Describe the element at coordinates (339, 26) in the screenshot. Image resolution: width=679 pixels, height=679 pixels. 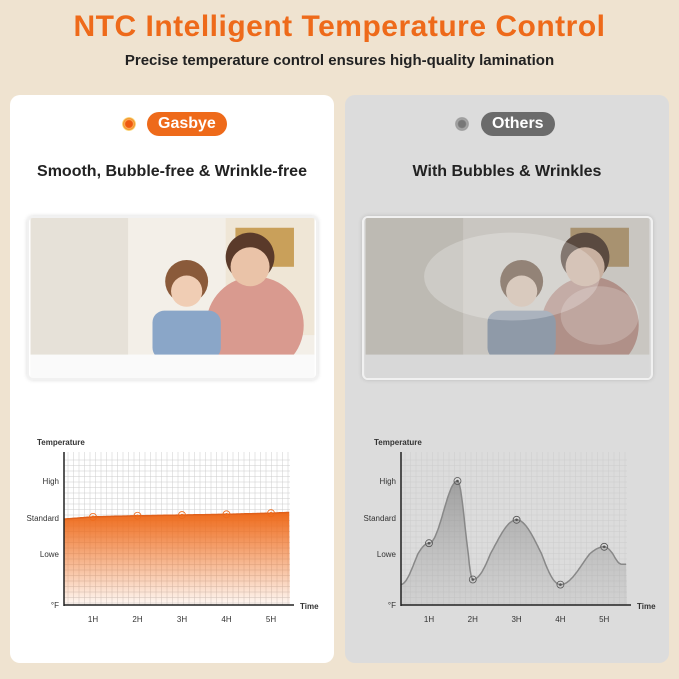
I see `page-title: NTC Intelligent Temperature Control` at that location.